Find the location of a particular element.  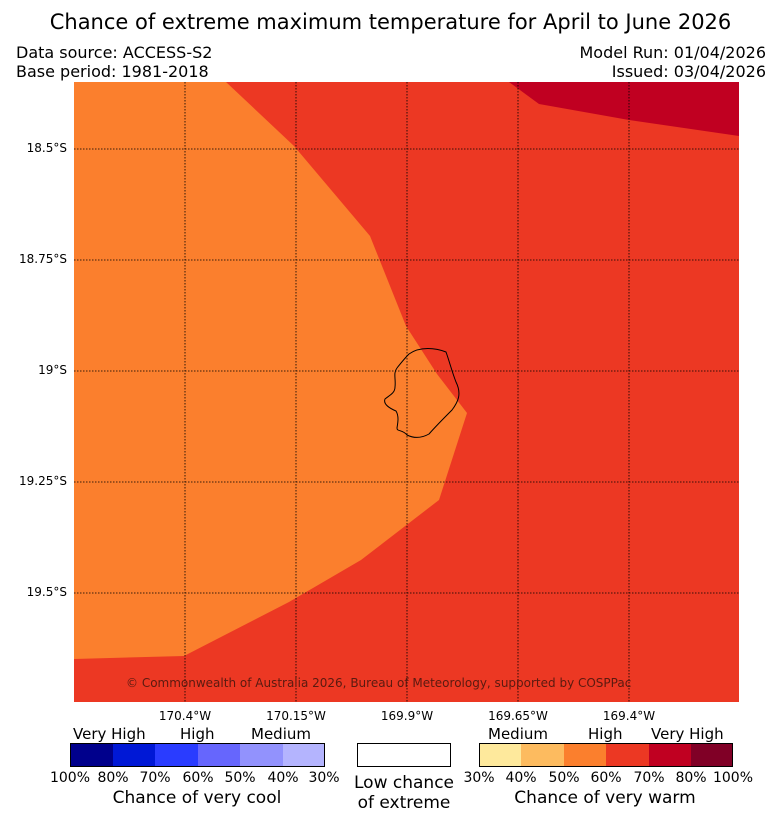

lat-label: 18.75°S is located at coordinates (43, 259).